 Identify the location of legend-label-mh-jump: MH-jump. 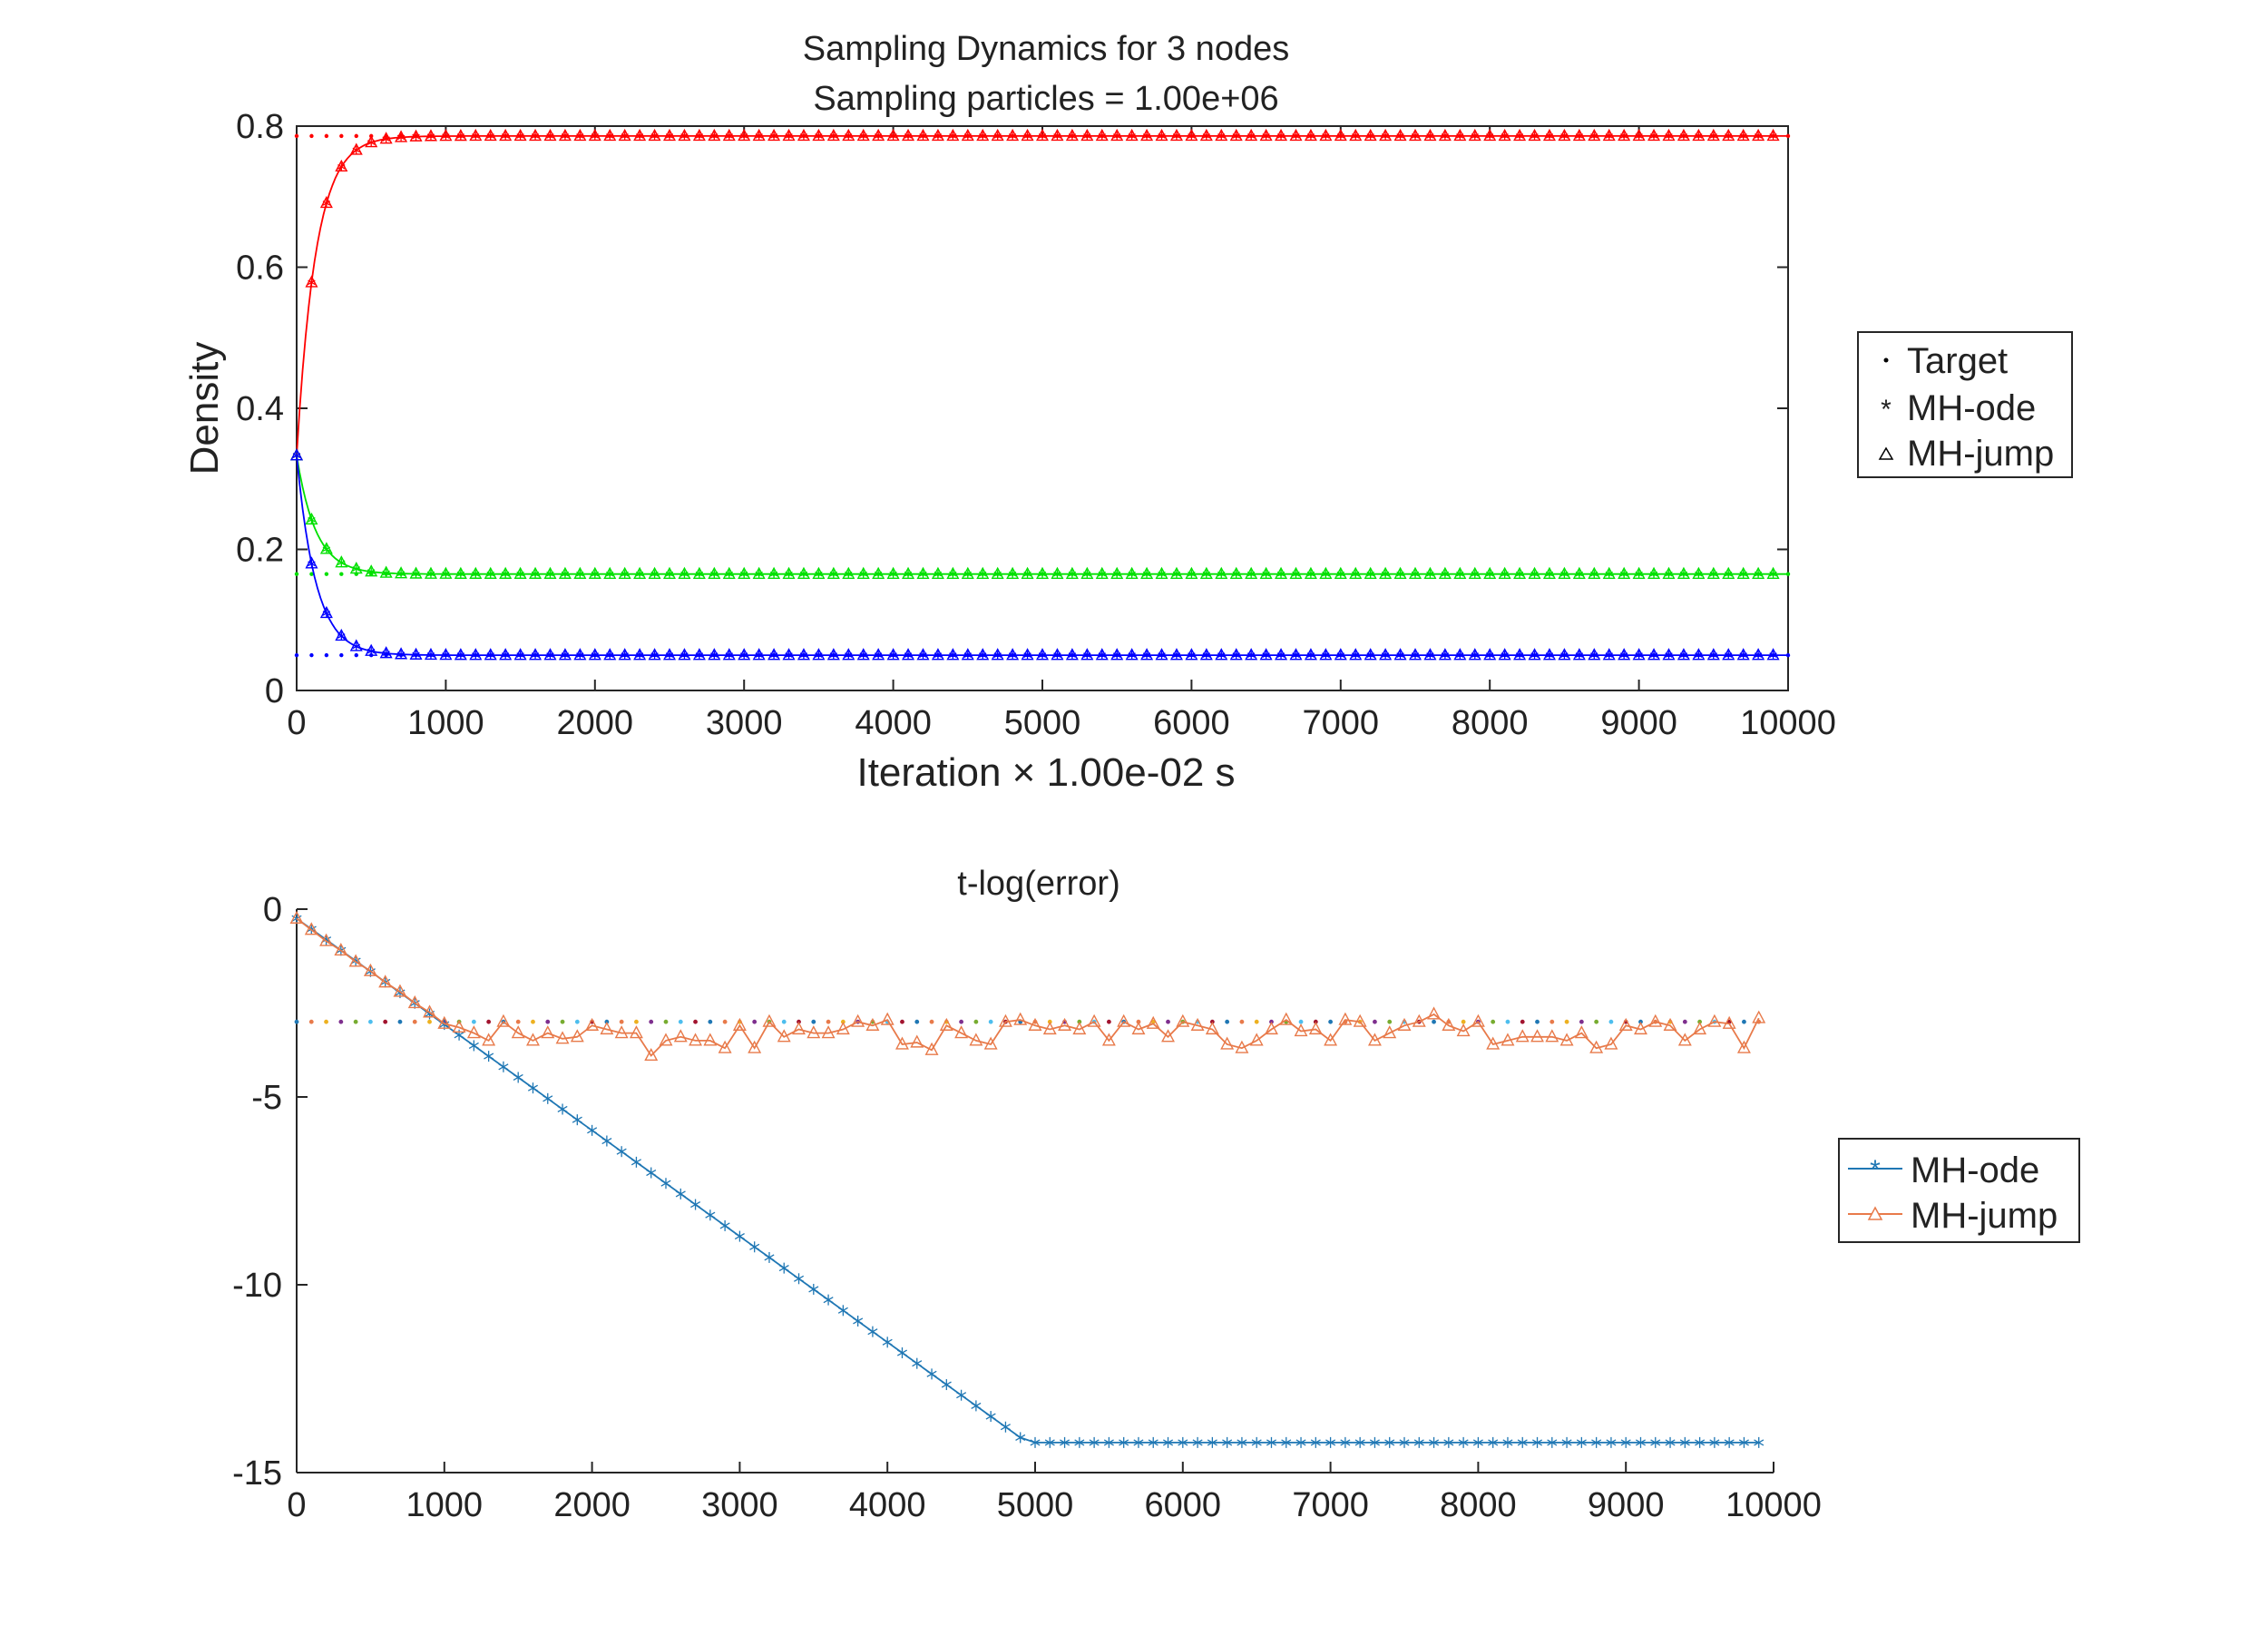
(1981, 454).